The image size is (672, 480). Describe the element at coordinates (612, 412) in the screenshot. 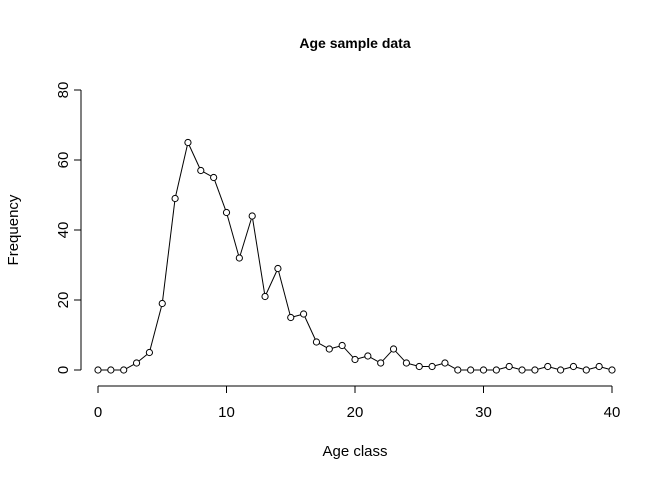

I see `x-tick-label: 40` at that location.